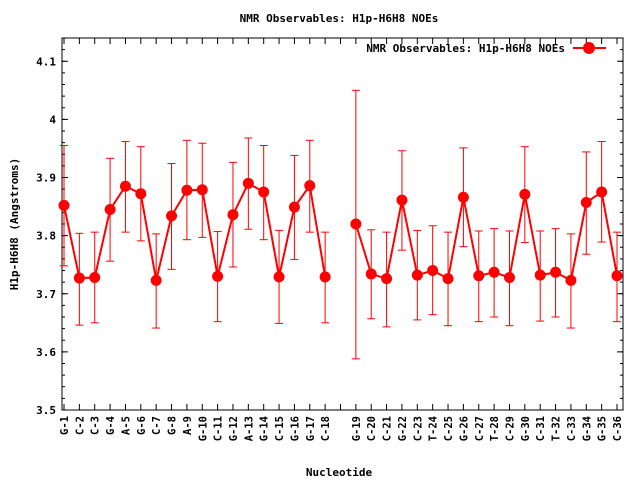 The width and height of the screenshot is (640, 480). I want to click on legend-label: NMR Observables: H1p-H6H8 NOEs, so click(465, 48).